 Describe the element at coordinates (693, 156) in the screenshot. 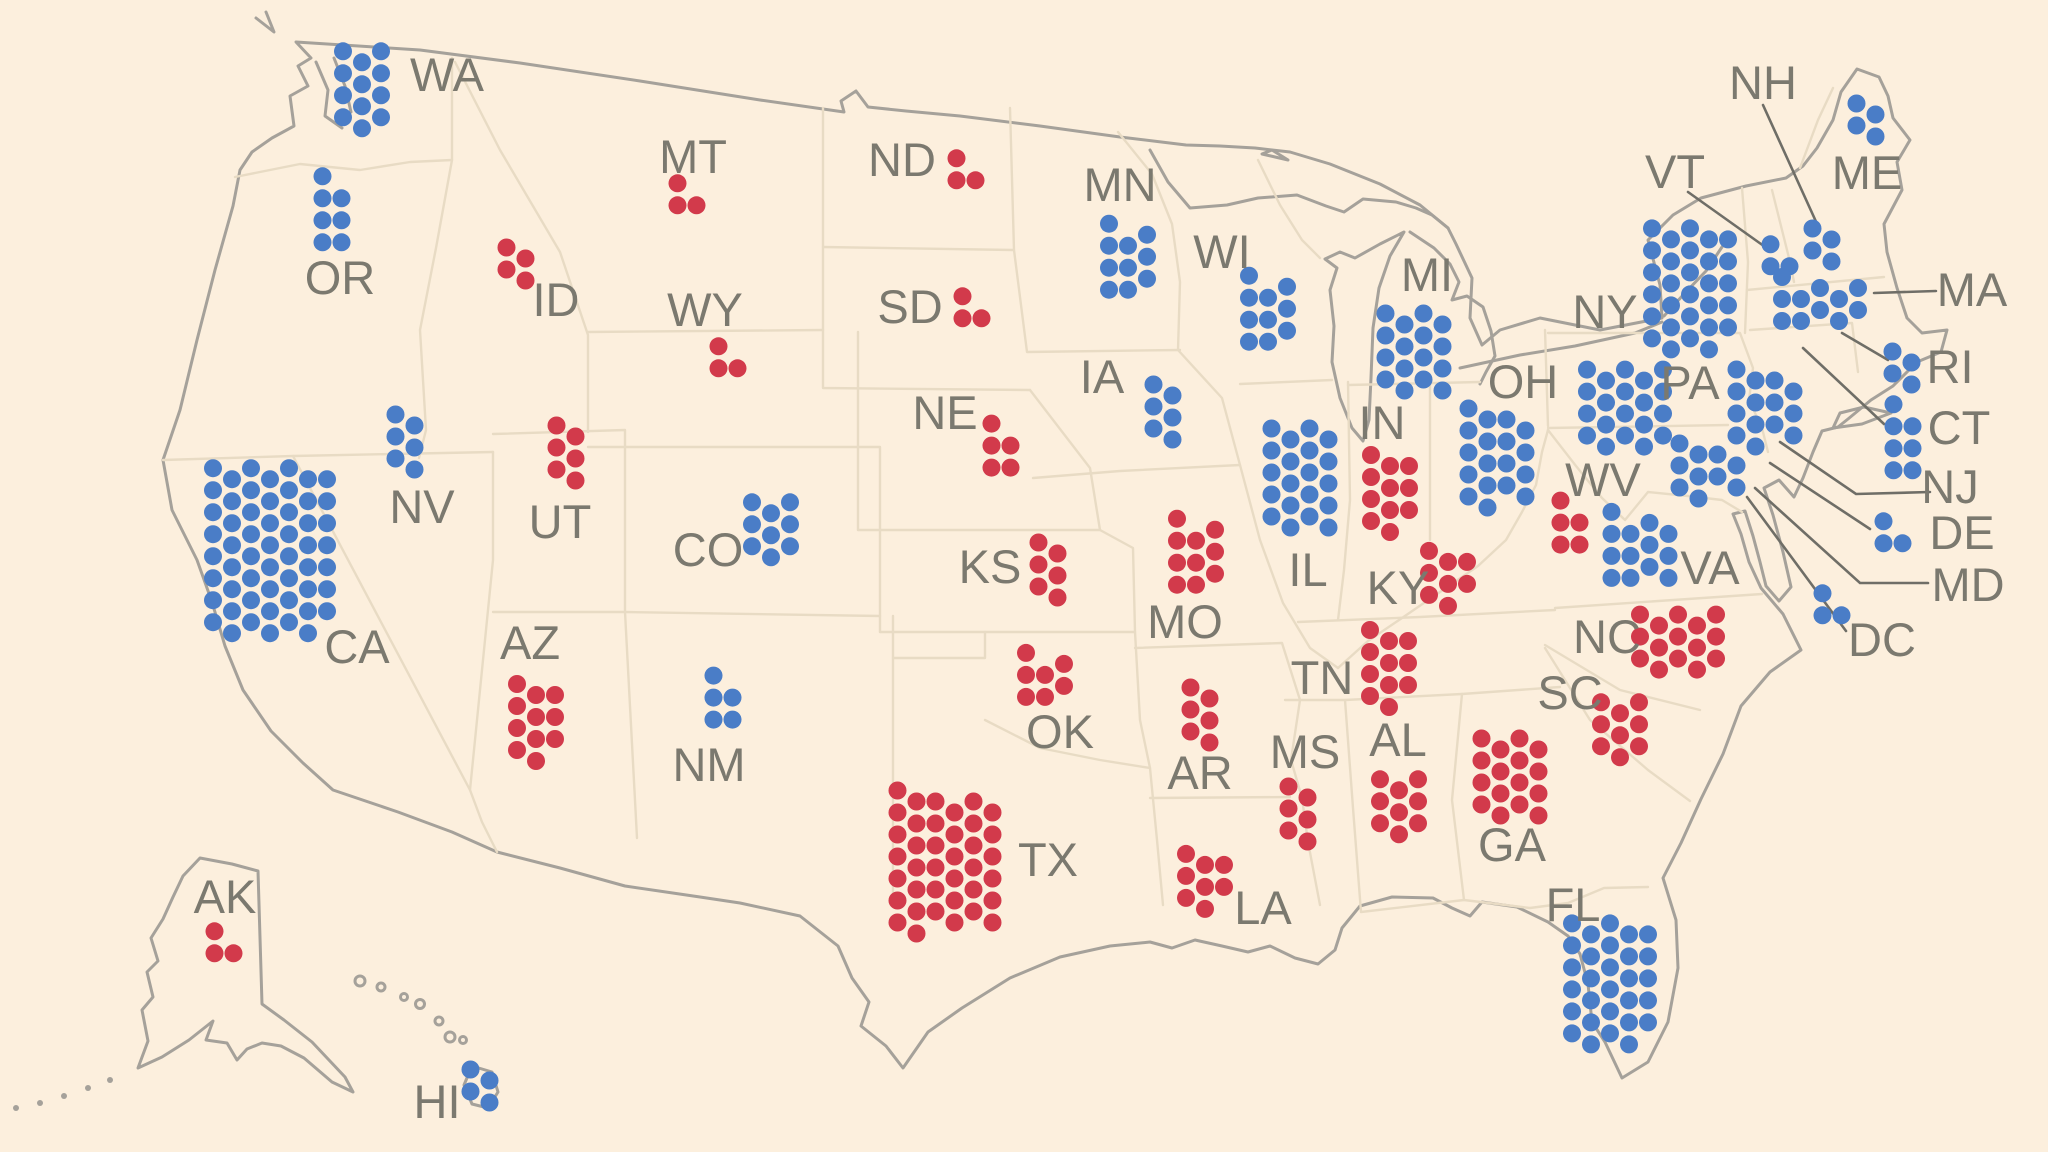

I see `state-label-MT: MT` at that location.